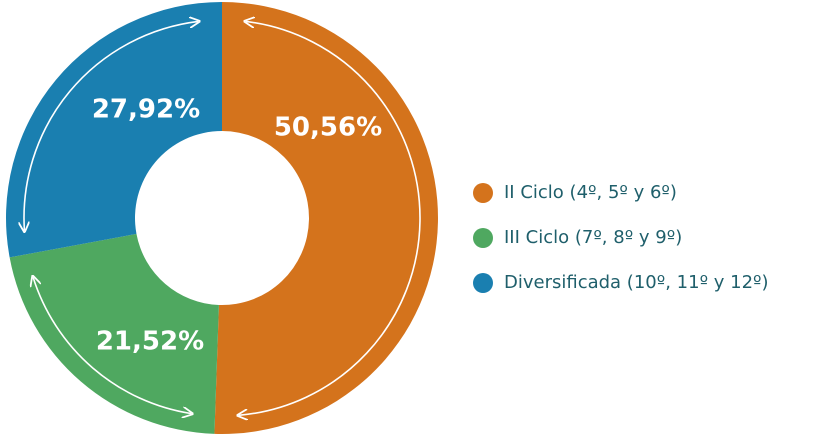 This screenshot has height=436, width=825. Describe the element at coordinates (636, 282) in the screenshot. I see `legend-label: Diversificada (10º, 11º y 12º)` at that location.